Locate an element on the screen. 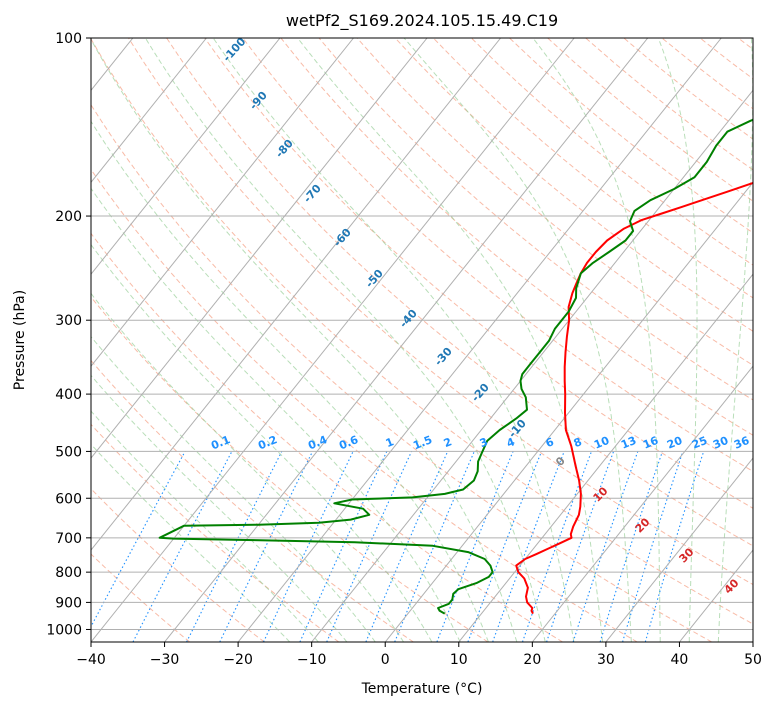 Image resolution: width=775 pixels, height=708 pixels. y-tick-label: 400 is located at coordinates (68, 395).